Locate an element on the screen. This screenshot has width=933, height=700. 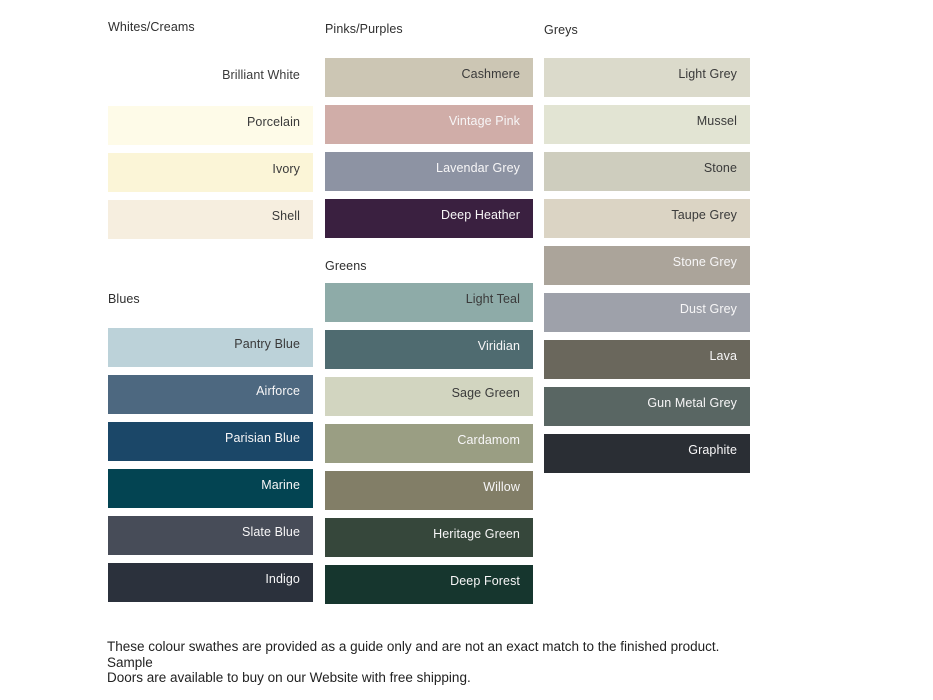
color-swatch-porcelain: Porcelain is located at coordinates (210, 125).